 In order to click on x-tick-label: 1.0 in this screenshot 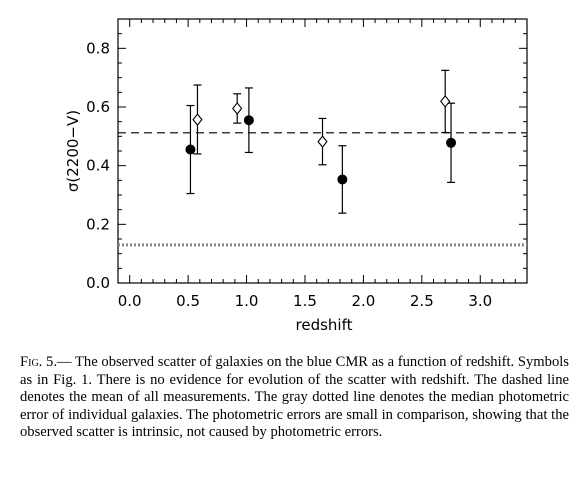, I will do `click(247, 301)`.